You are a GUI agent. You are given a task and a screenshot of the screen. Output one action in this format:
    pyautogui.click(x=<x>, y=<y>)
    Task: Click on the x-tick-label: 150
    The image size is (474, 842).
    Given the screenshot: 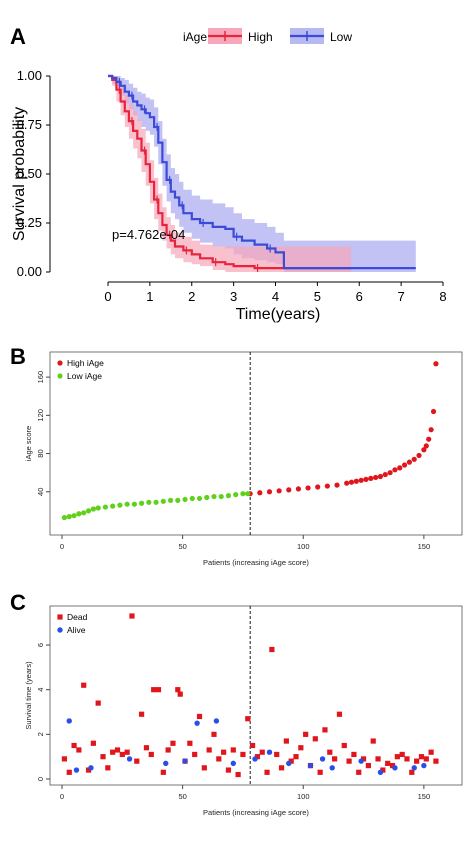 What is the action you would take?
    pyautogui.click(x=424, y=796)
    